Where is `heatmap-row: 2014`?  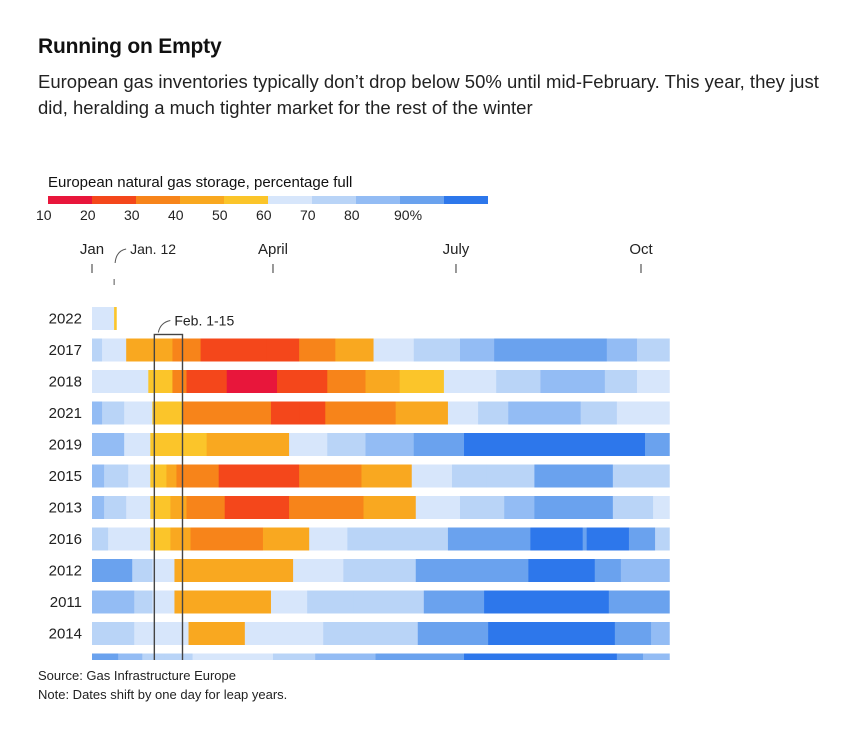 heatmap-row: 2014 is located at coordinates (359, 633).